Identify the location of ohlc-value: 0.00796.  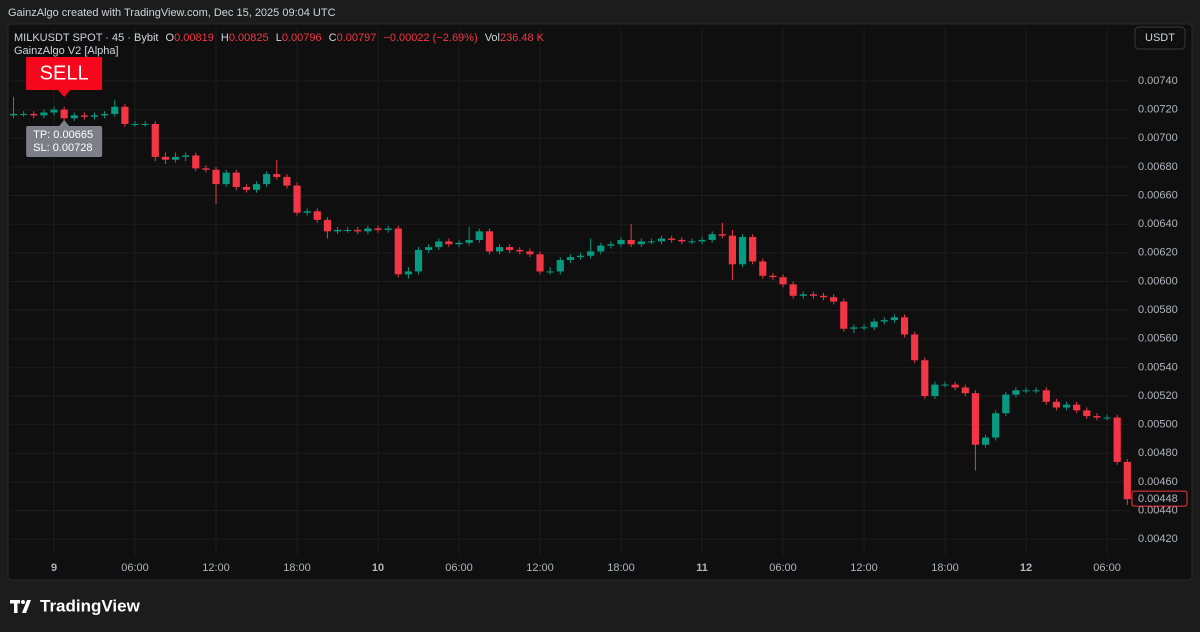
(302, 38).